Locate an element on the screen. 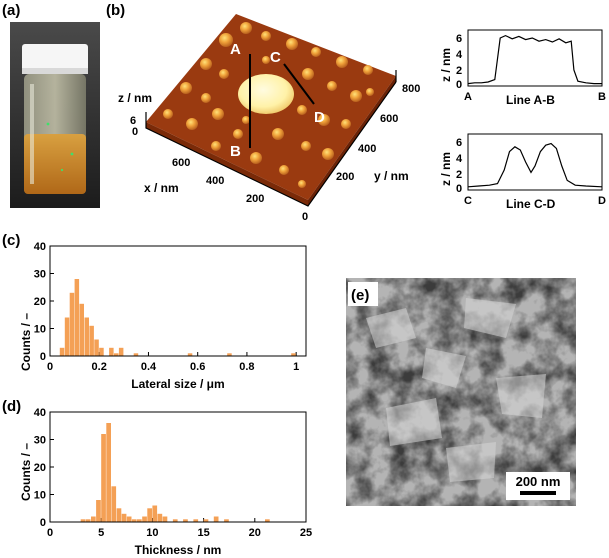  profile-ab-ytick-0: 0 is located at coordinates (459, 85).